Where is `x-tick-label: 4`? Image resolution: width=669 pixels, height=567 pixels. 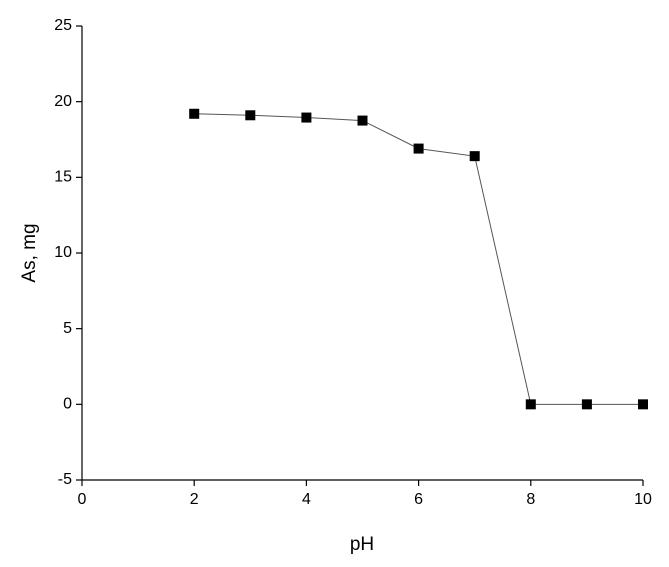 x-tick-label: 4 is located at coordinates (306, 499).